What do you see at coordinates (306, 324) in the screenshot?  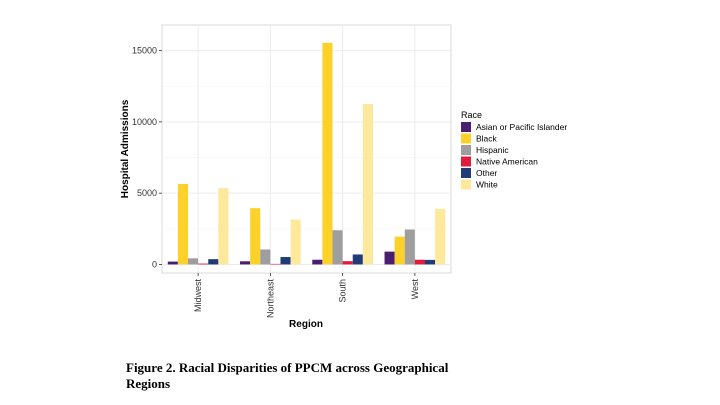 I see `x-axis-title: Region` at bounding box center [306, 324].